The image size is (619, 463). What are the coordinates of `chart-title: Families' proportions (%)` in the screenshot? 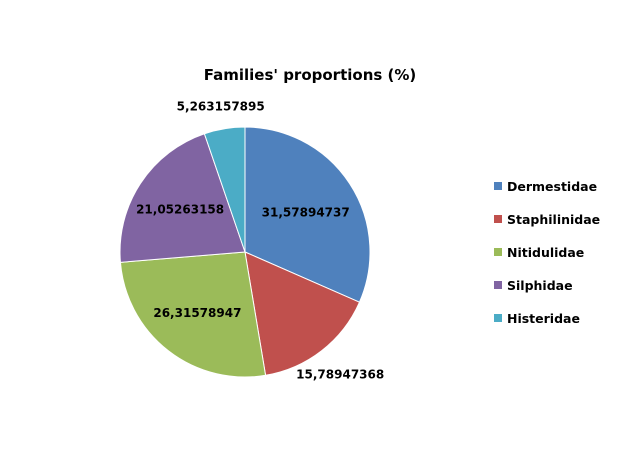 It's located at (310, 75).